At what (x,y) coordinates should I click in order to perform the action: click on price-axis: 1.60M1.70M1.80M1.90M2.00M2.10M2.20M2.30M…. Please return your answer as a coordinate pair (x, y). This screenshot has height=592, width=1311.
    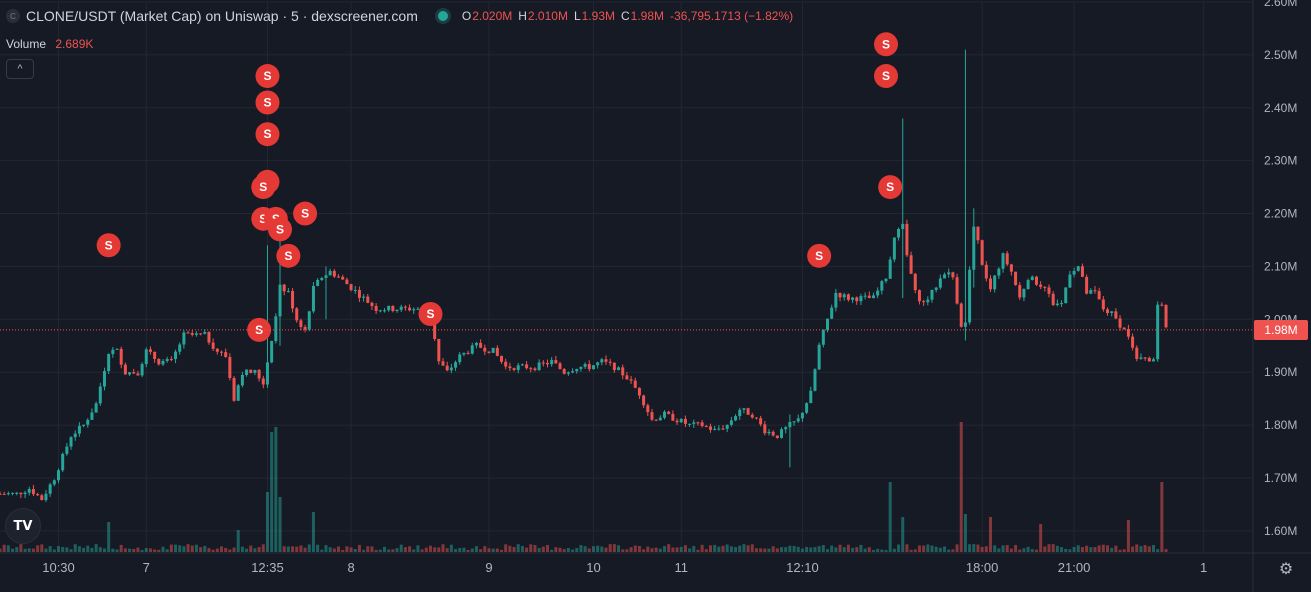
    Looking at the image, I should click on (1274, 296).